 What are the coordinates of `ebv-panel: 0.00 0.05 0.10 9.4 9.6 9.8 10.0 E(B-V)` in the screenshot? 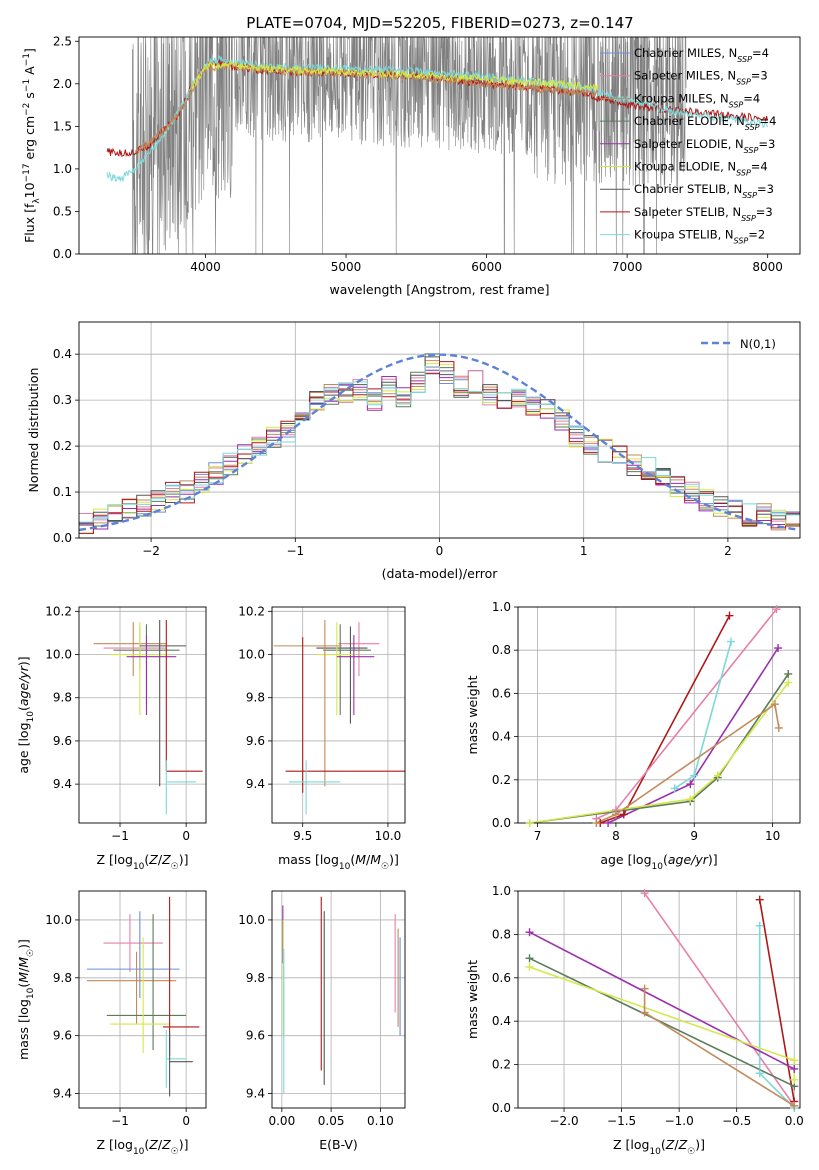 It's located at (322, 1021).